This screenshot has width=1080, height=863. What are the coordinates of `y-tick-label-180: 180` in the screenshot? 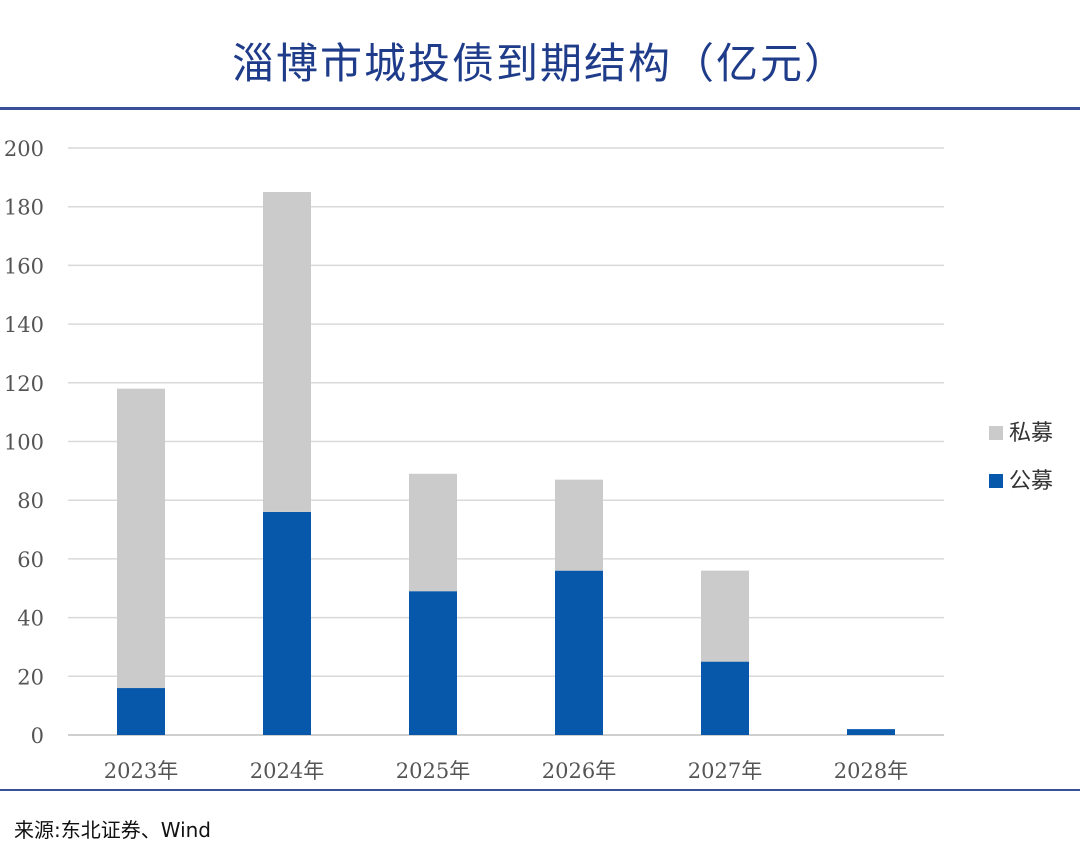 It's located at (24, 208).